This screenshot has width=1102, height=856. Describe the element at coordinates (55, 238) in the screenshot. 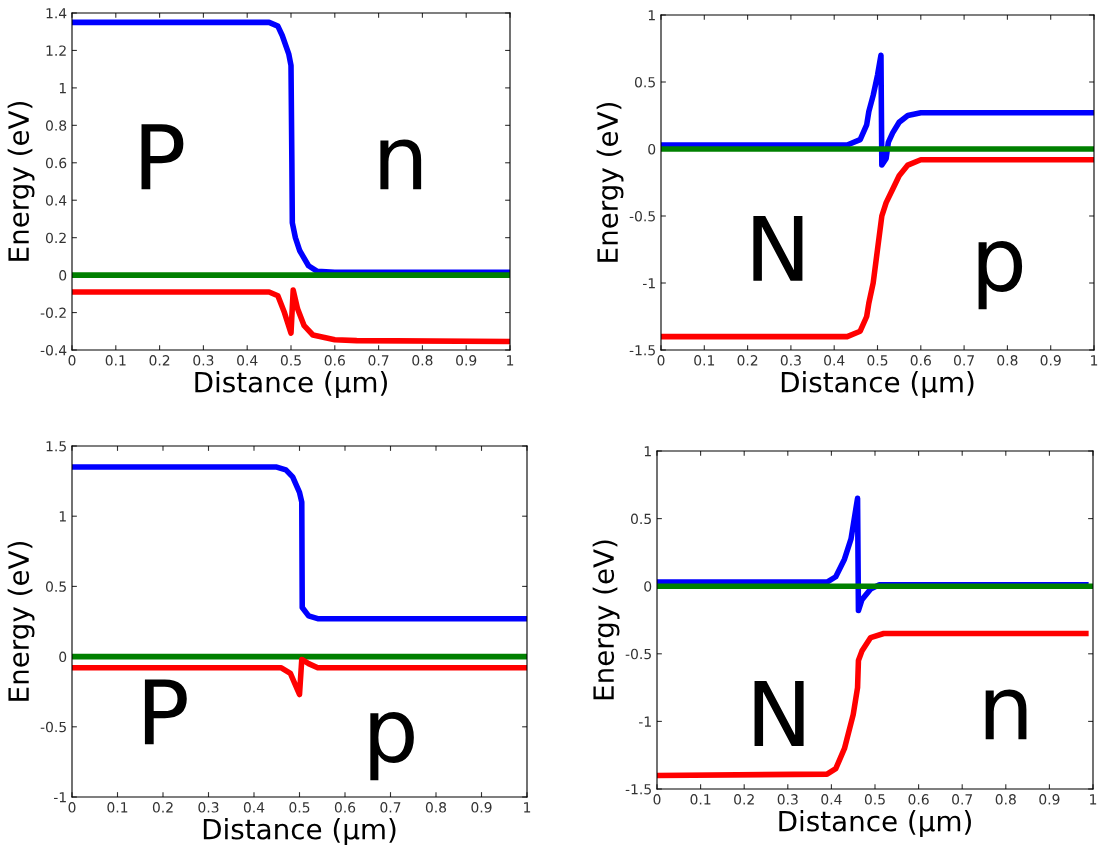

I see `y-tick-label: 0.2` at that location.